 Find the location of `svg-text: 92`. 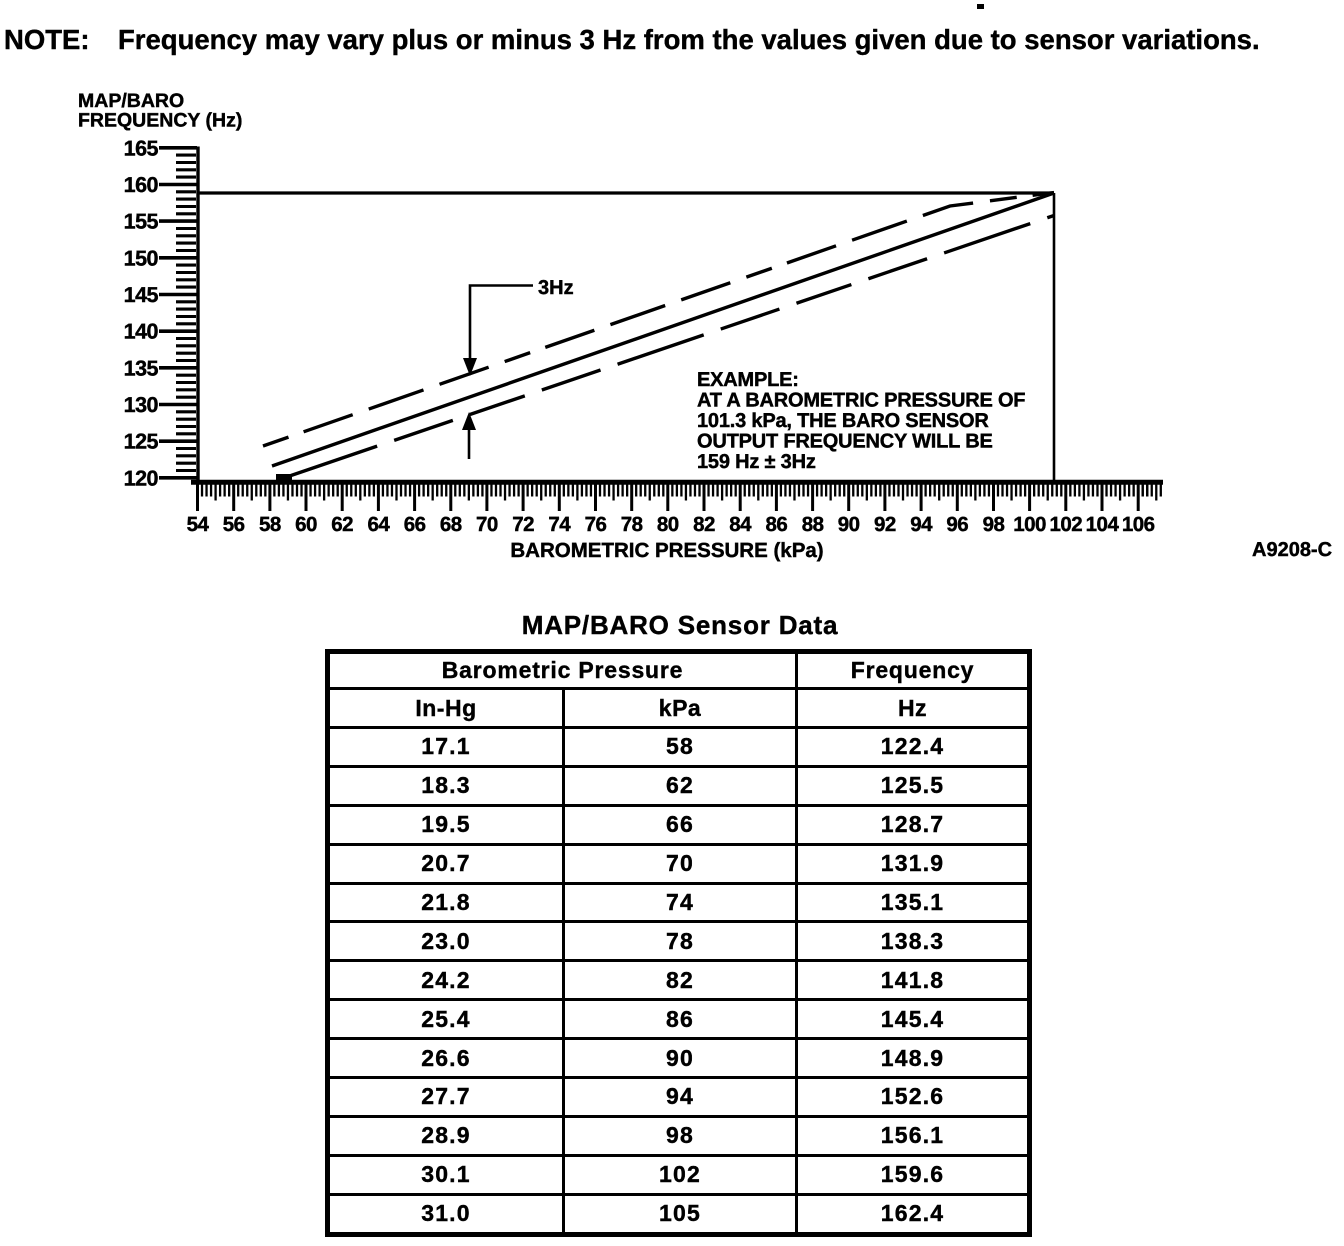

svg-text: 92 is located at coordinates (885, 524).